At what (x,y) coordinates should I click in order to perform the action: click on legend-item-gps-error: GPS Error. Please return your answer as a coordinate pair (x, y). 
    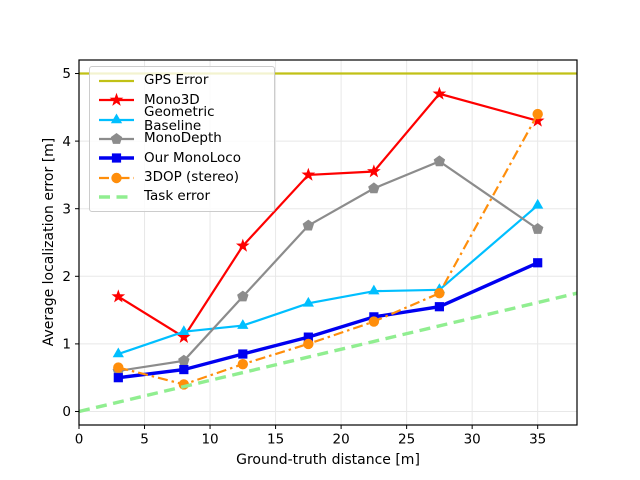
    Looking at the image, I should click on (182, 81).